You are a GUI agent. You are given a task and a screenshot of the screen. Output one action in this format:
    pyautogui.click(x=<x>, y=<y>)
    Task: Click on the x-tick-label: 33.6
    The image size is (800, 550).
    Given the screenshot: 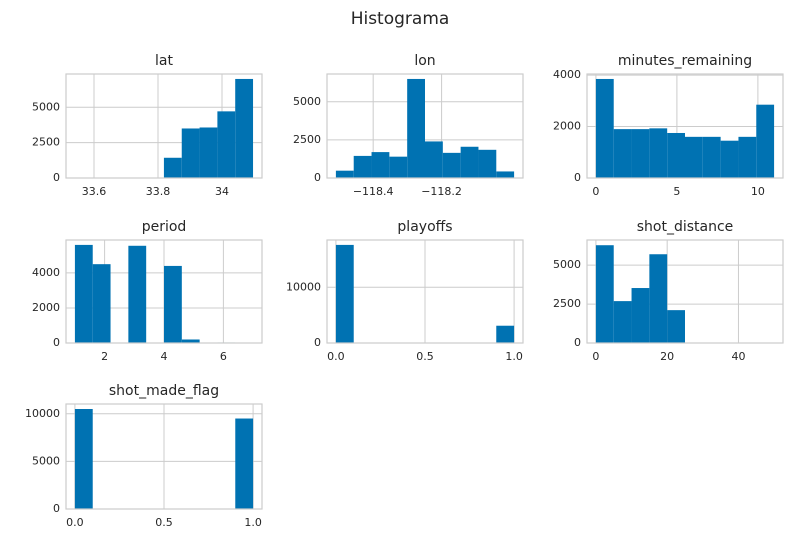 What is the action you would take?
    pyautogui.click(x=94, y=191)
    